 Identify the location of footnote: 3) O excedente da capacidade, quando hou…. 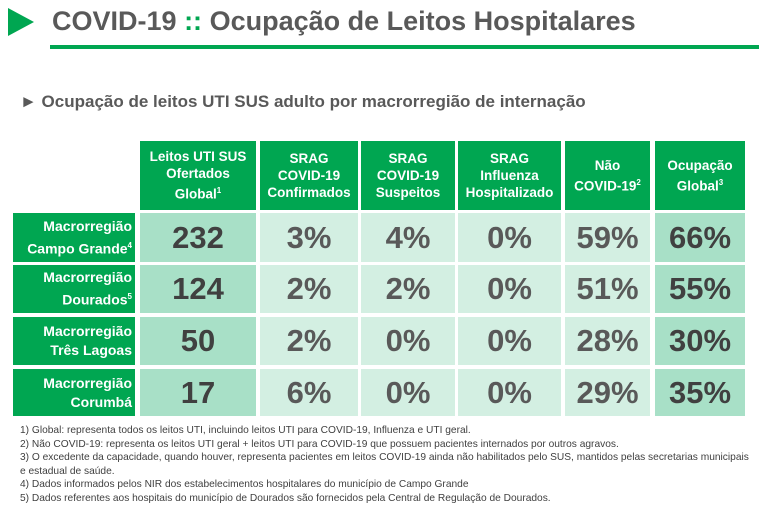
(384, 464).